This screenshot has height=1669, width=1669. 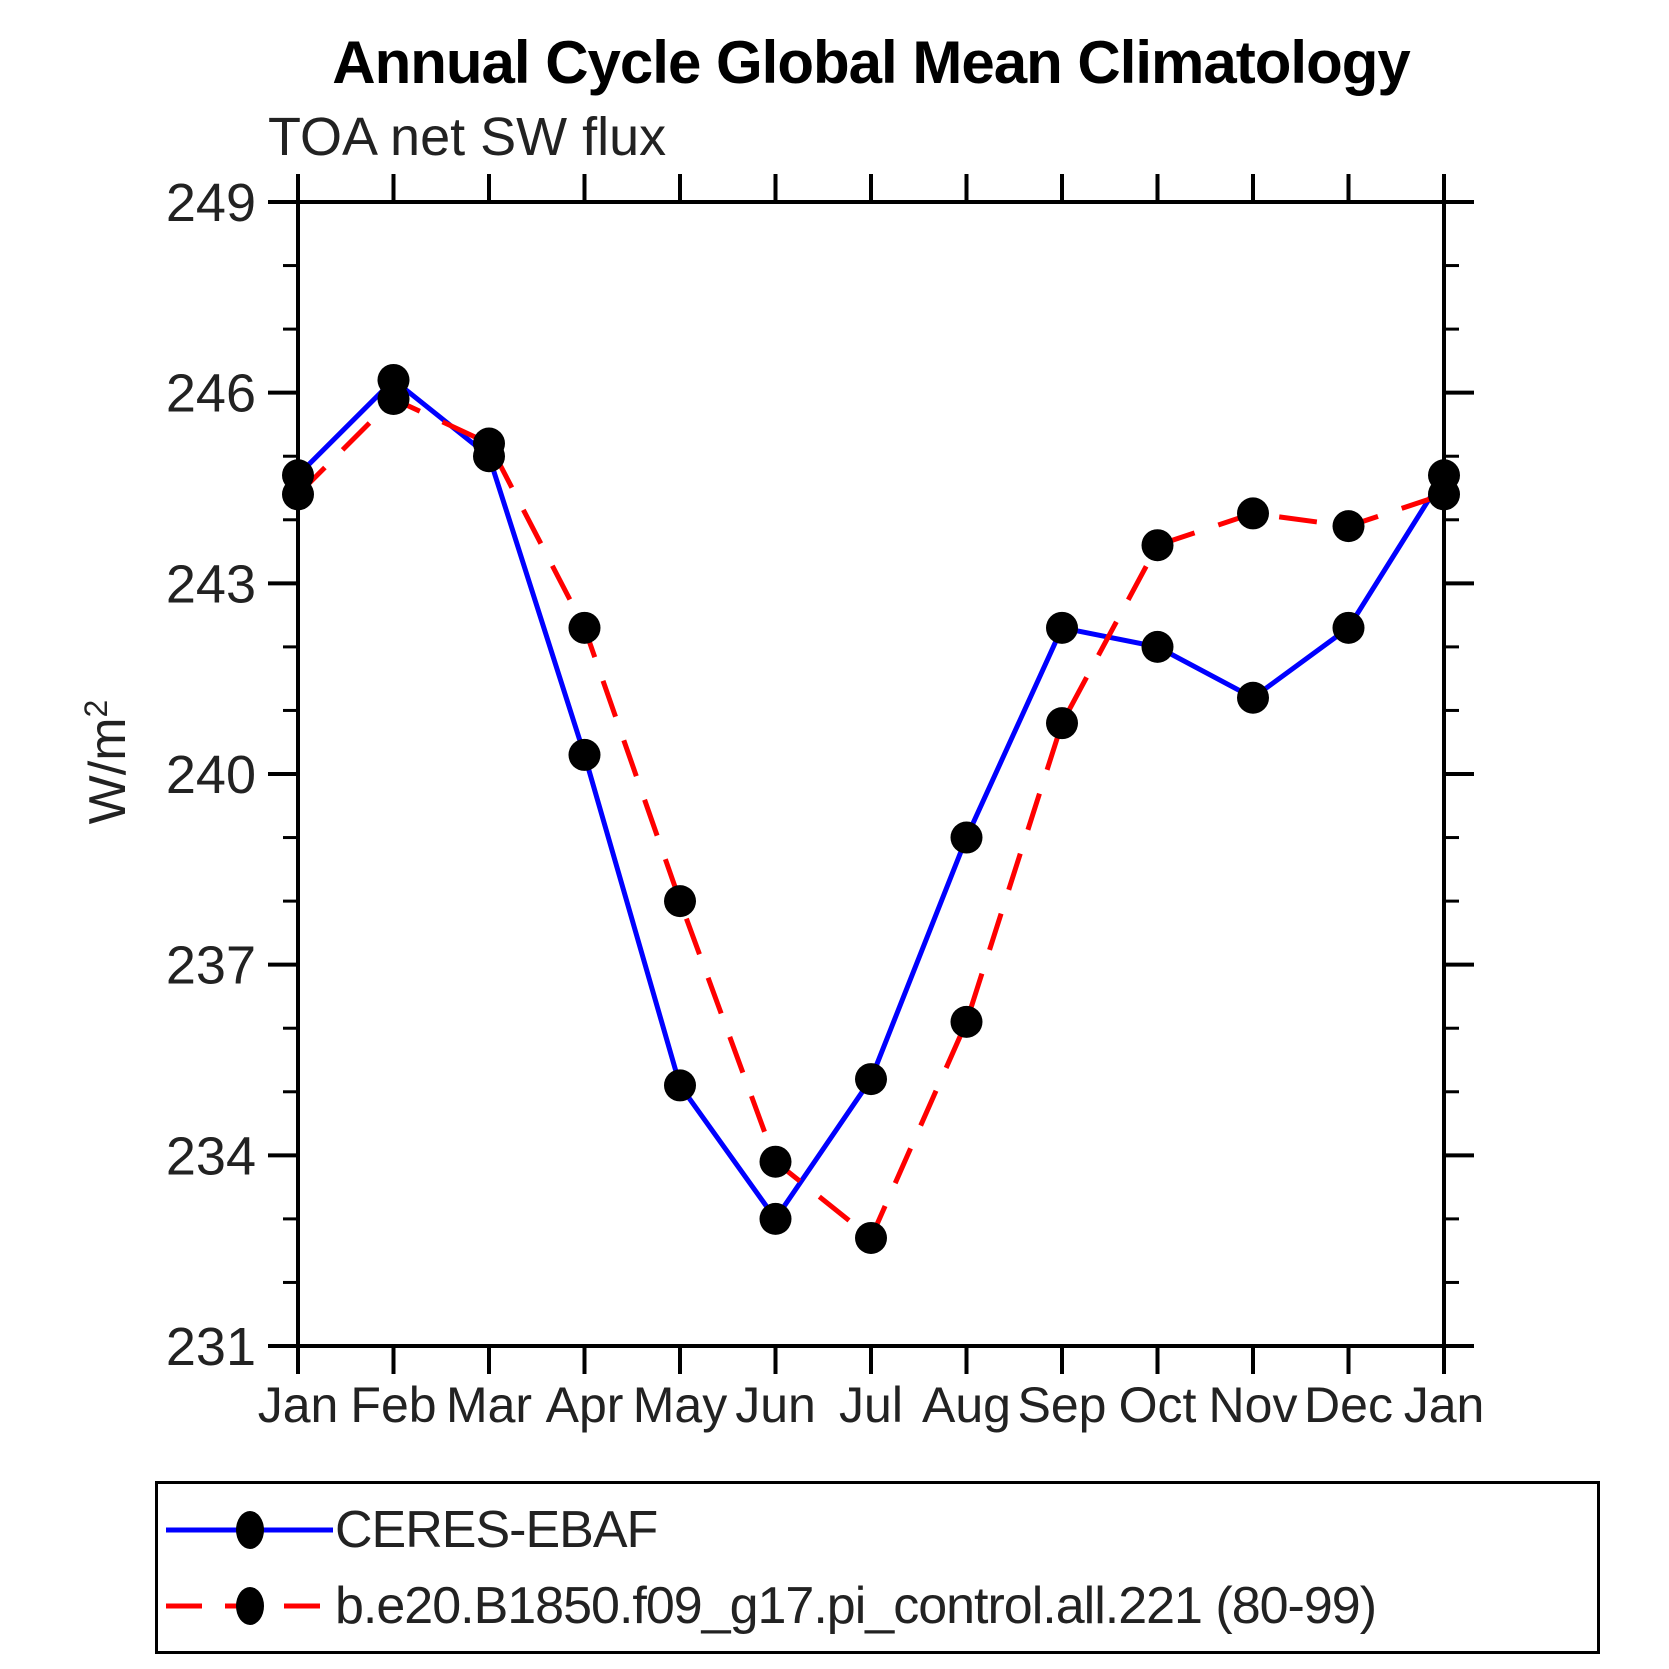 What do you see at coordinates (211, 775) in the screenshot?
I see `y-tick-label: 240` at bounding box center [211, 775].